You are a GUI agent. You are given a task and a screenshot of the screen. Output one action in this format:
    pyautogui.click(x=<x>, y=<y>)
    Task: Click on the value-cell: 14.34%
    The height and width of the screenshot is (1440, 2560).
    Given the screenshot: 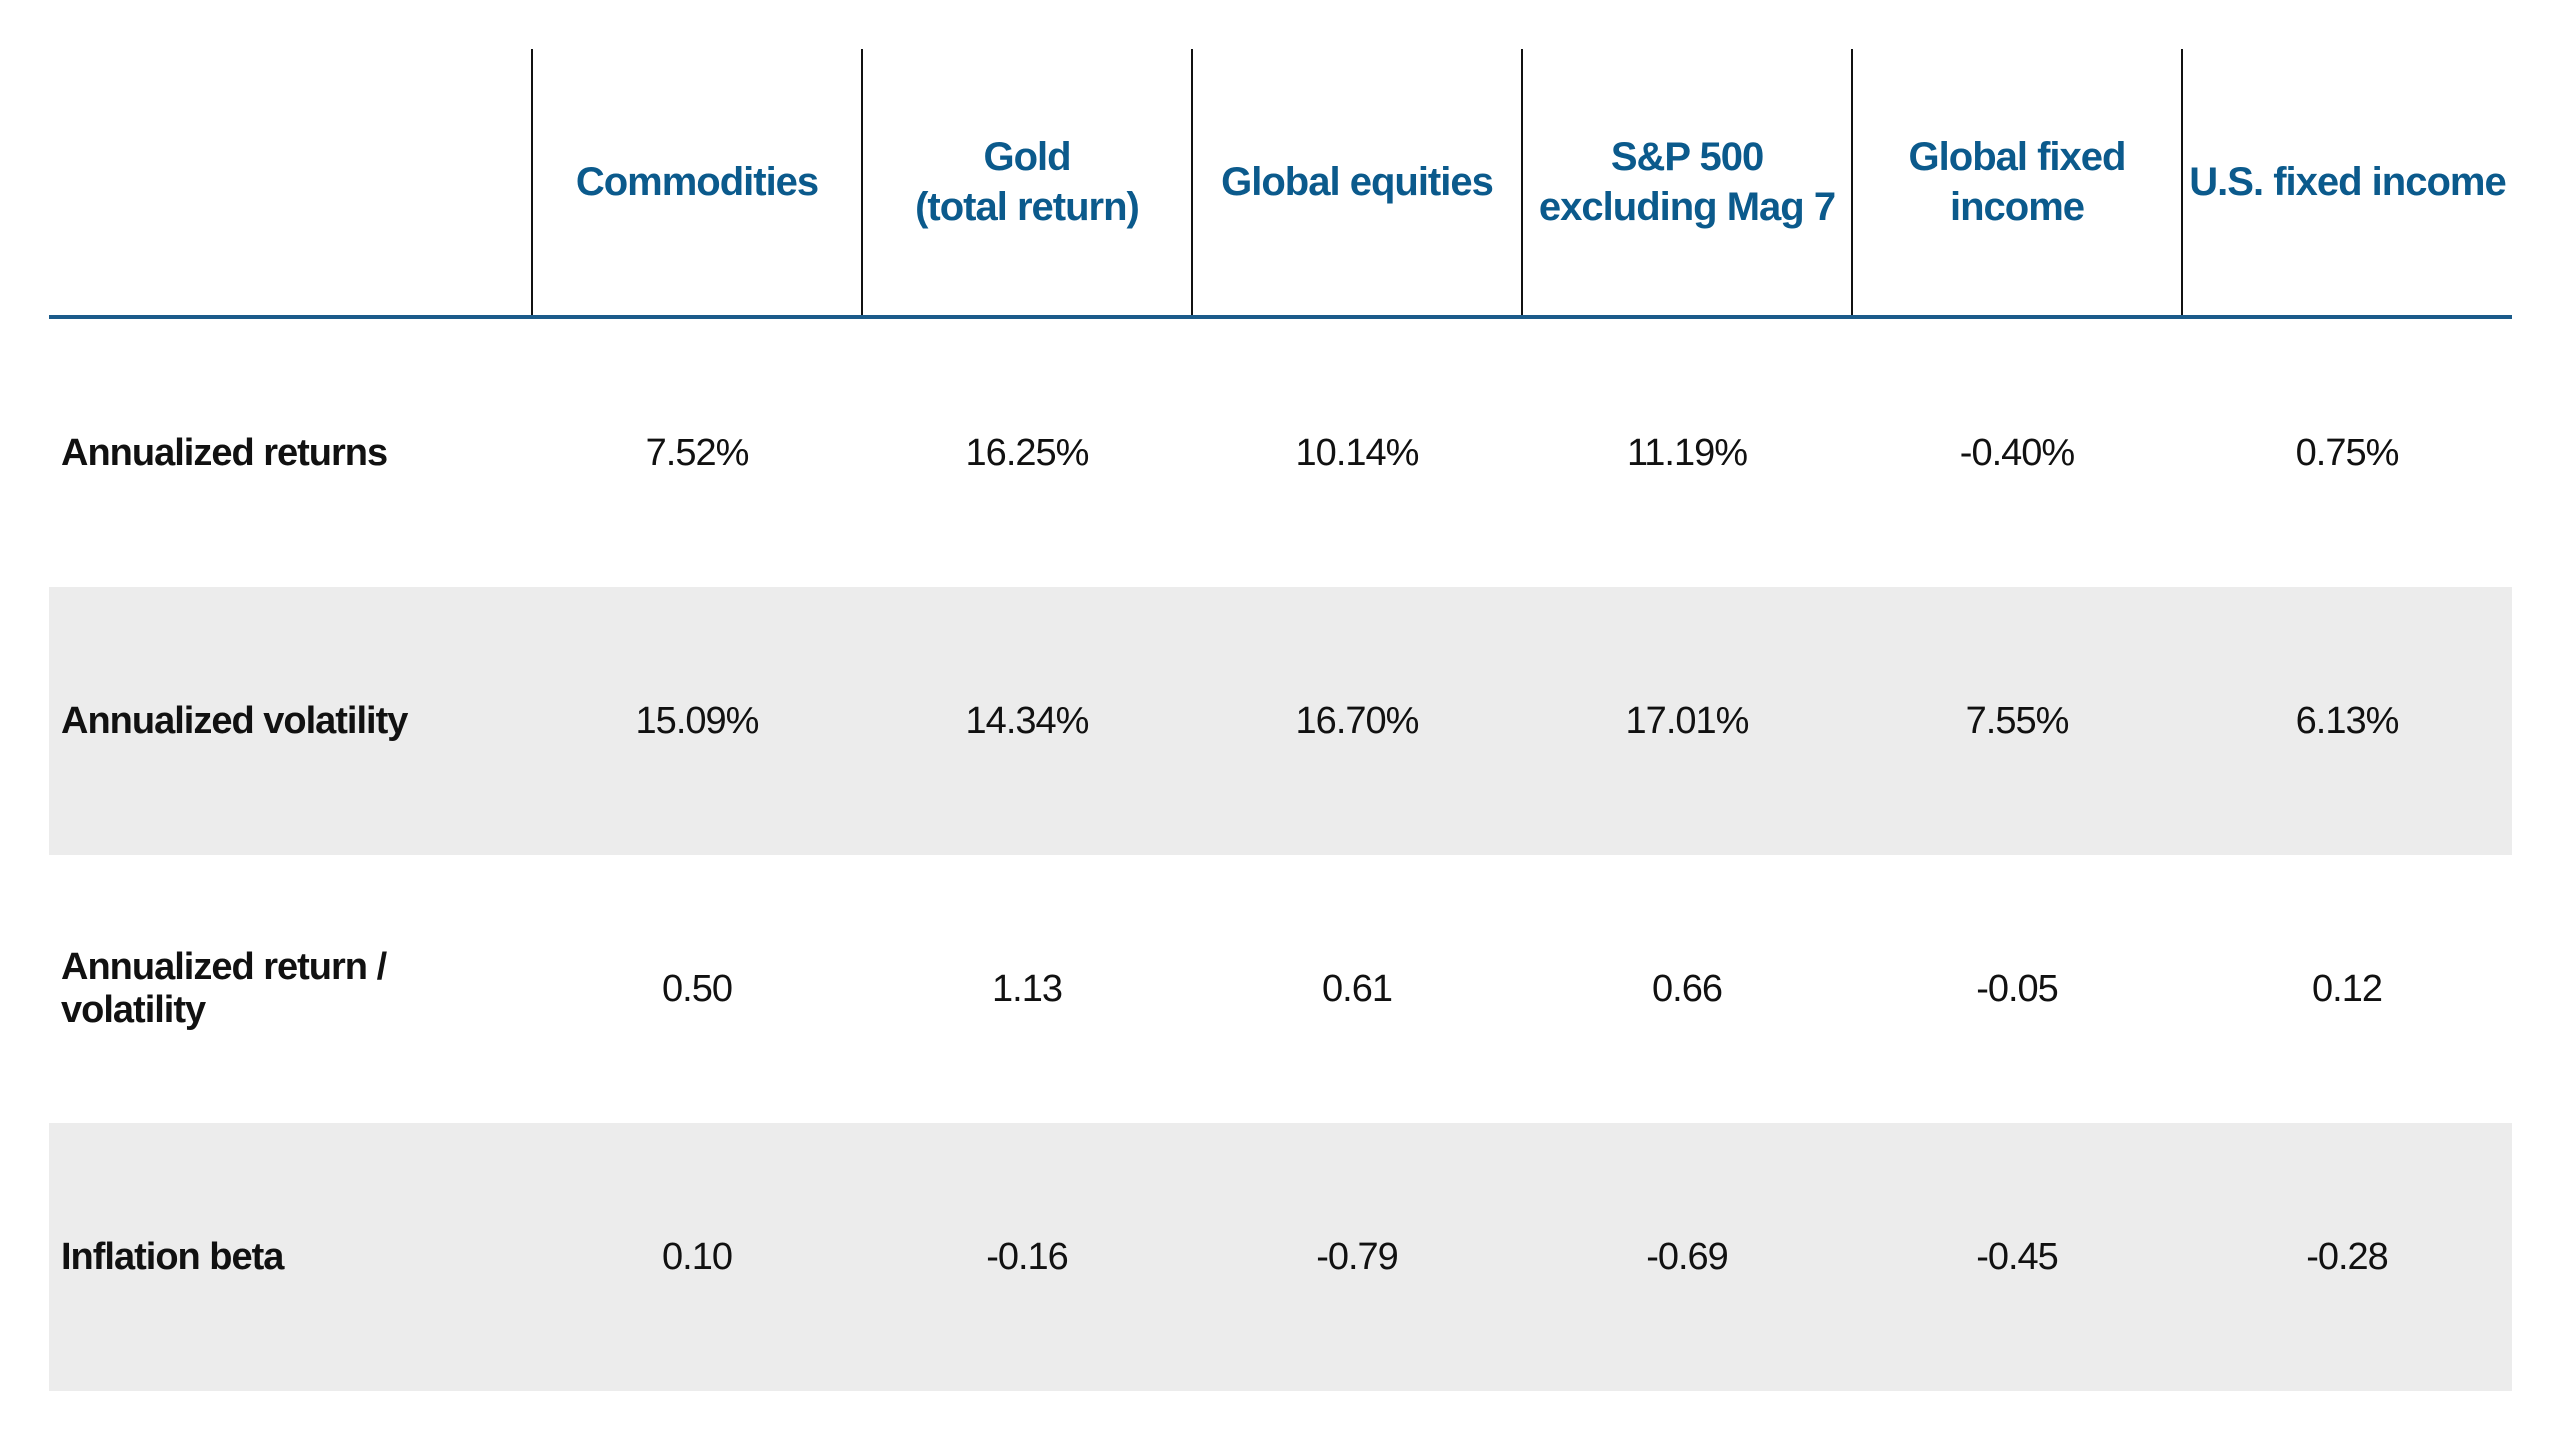 What is the action you would take?
    pyautogui.click(x=1027, y=721)
    